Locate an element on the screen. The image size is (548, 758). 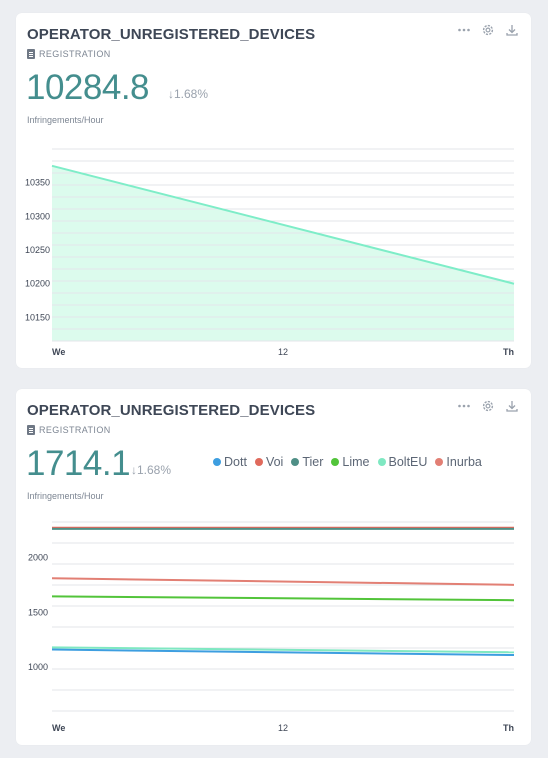
legend-label: Voi is located at coordinates (274, 462).